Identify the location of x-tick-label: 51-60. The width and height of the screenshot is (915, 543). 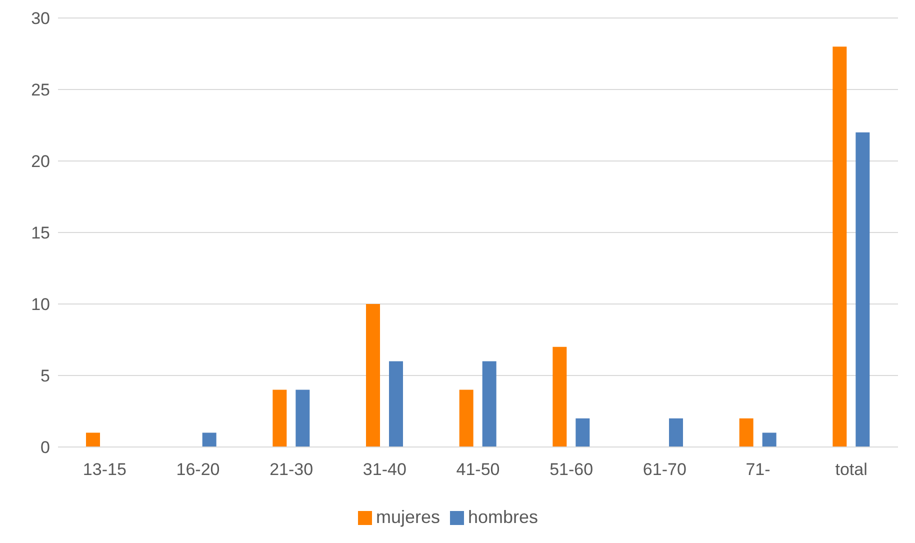
(572, 470).